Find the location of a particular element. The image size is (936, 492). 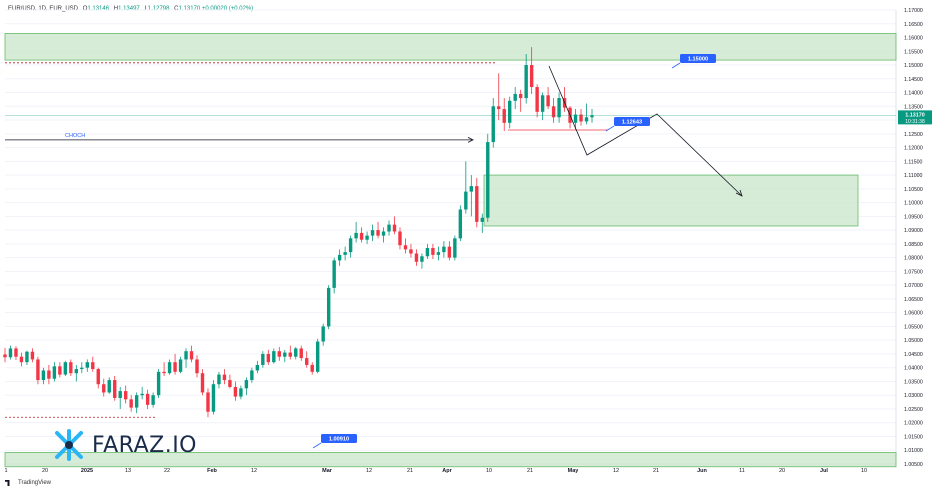

label-1.12643: 1.12643 is located at coordinates (632, 122).